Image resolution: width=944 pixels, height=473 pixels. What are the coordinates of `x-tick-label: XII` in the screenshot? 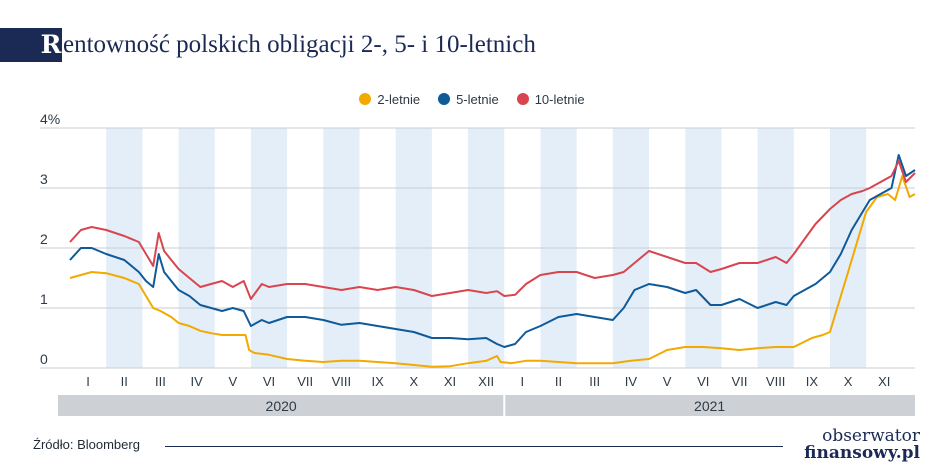 It's located at (486, 381).